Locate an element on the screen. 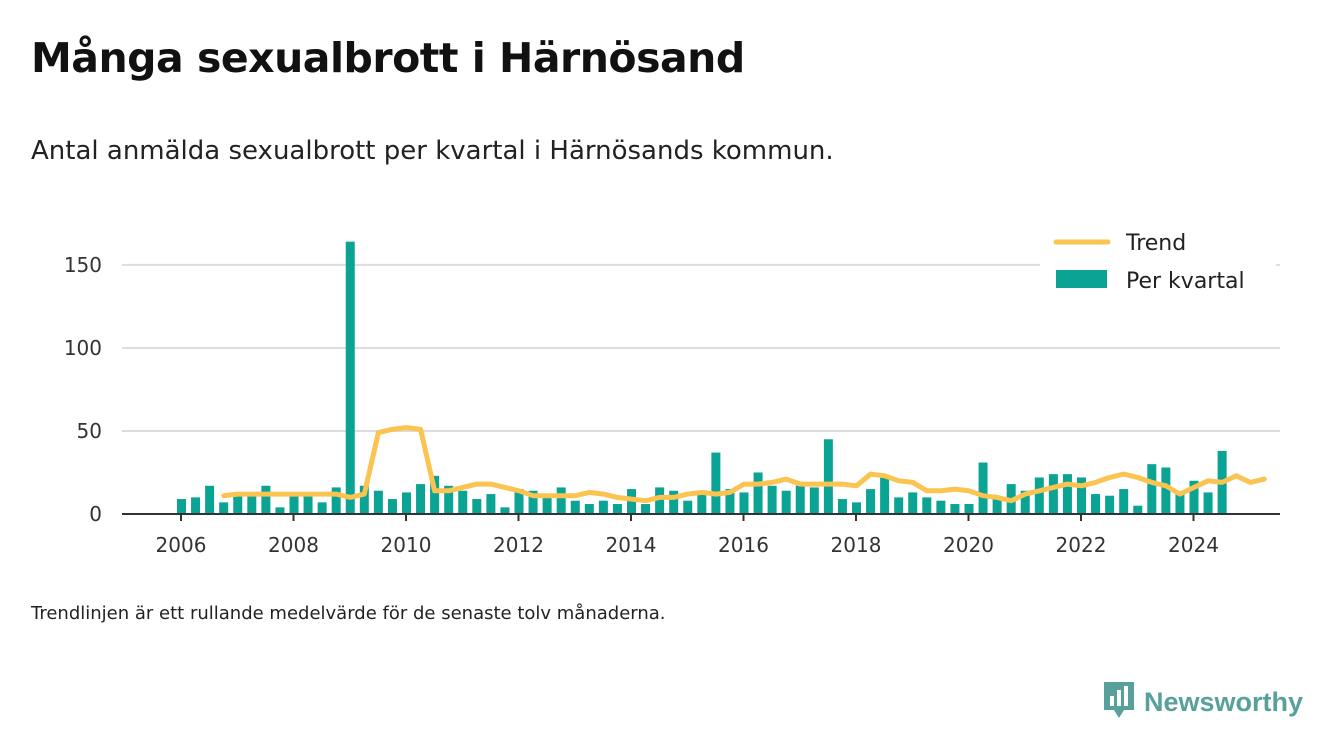 This screenshot has height=753, width=1340. x-tick-label: 2016 is located at coordinates (743, 545).